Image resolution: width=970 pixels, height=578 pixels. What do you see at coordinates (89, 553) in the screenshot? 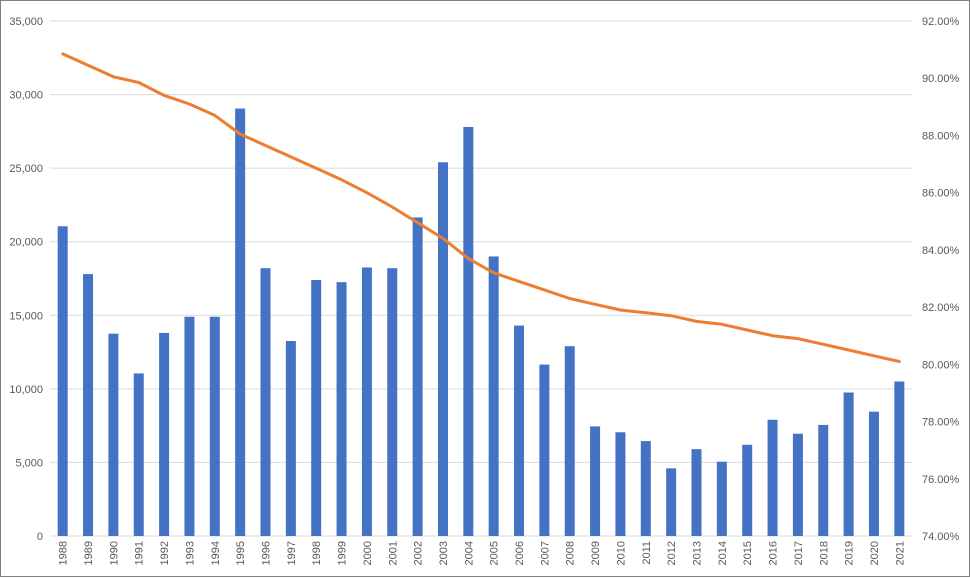
I see `x-axis-tick-label: 1989` at bounding box center [89, 553].